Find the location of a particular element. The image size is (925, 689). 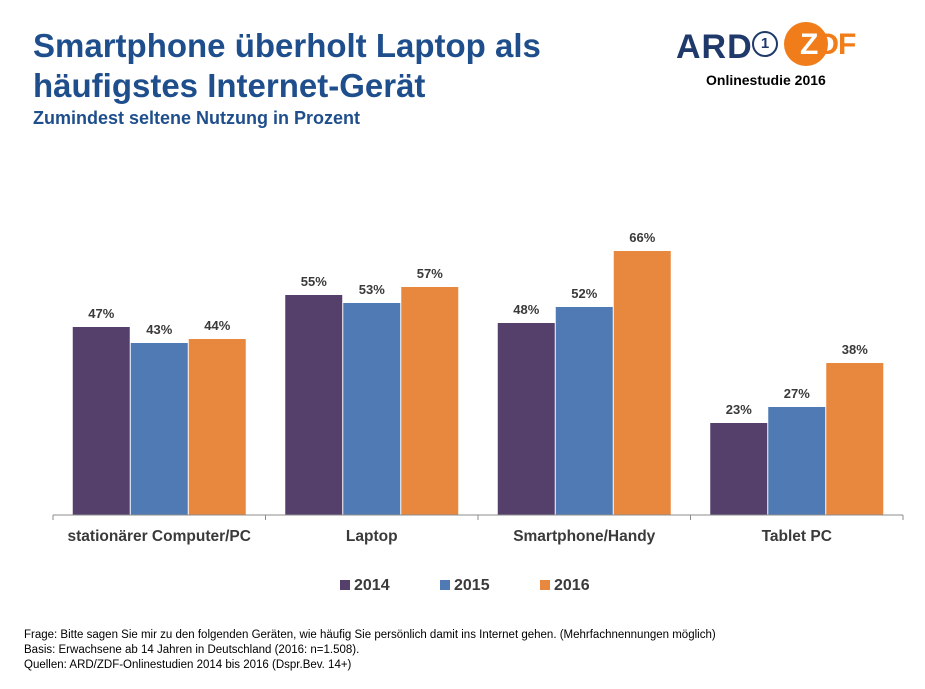

data-label: 47% is located at coordinates (101, 313).